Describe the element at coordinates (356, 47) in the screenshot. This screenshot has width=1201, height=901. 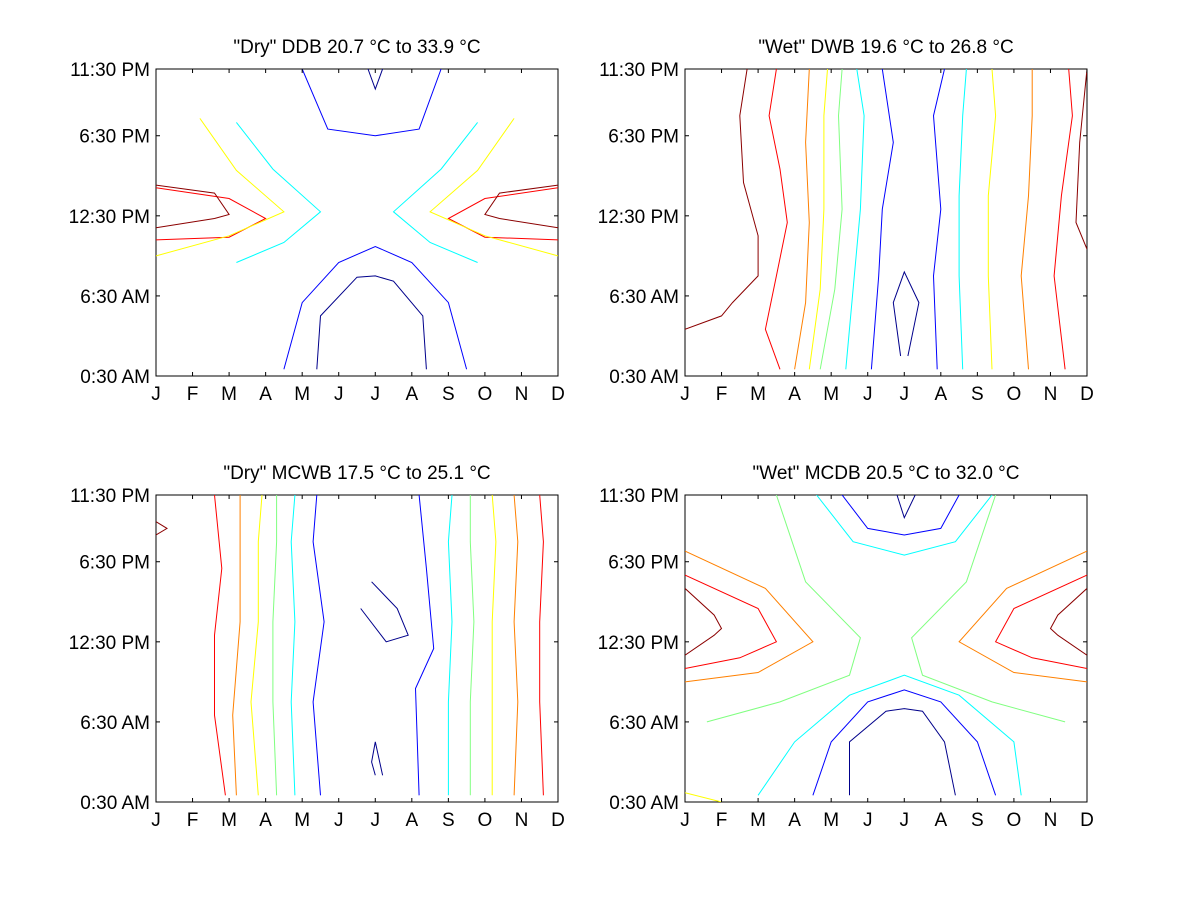
I see `subplot-title: "Dry" DDB 20.7 °C to 33.9 °C` at that location.